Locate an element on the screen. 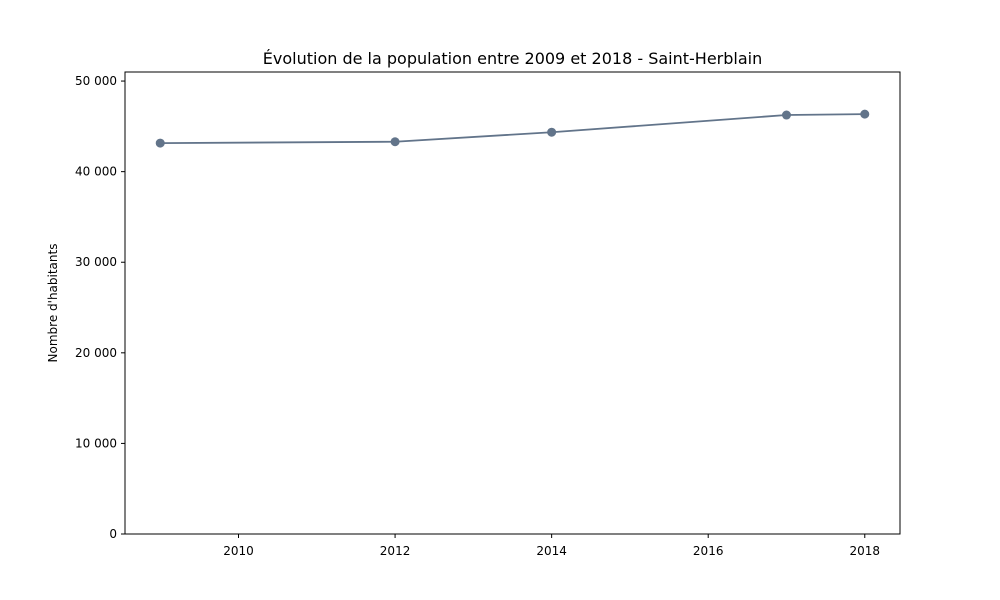 The height and width of the screenshot is (600, 1000). x-tick-label: 2016 is located at coordinates (708, 551).